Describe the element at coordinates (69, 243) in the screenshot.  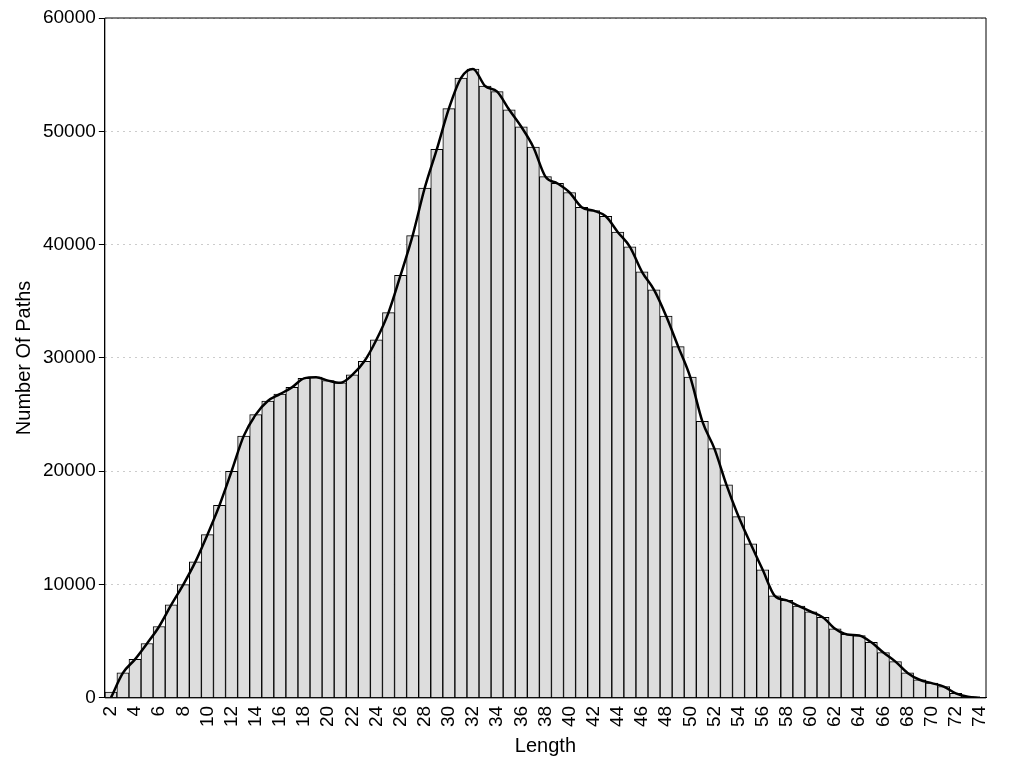
I see `y-tick-label: 40000` at that location.